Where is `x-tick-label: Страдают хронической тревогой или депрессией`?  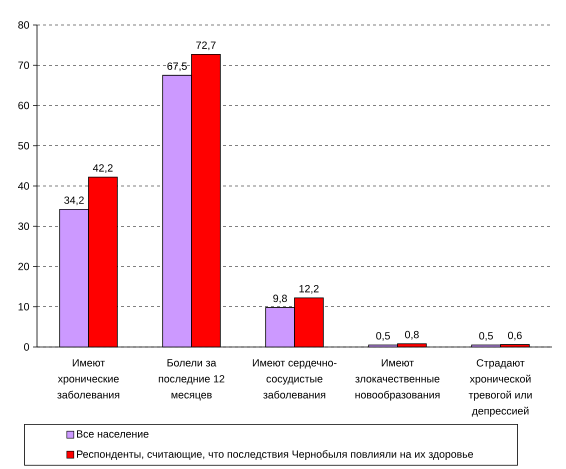
x-tick-label: Страдают хронической тревогой или депрессией is located at coordinates (500, 388).